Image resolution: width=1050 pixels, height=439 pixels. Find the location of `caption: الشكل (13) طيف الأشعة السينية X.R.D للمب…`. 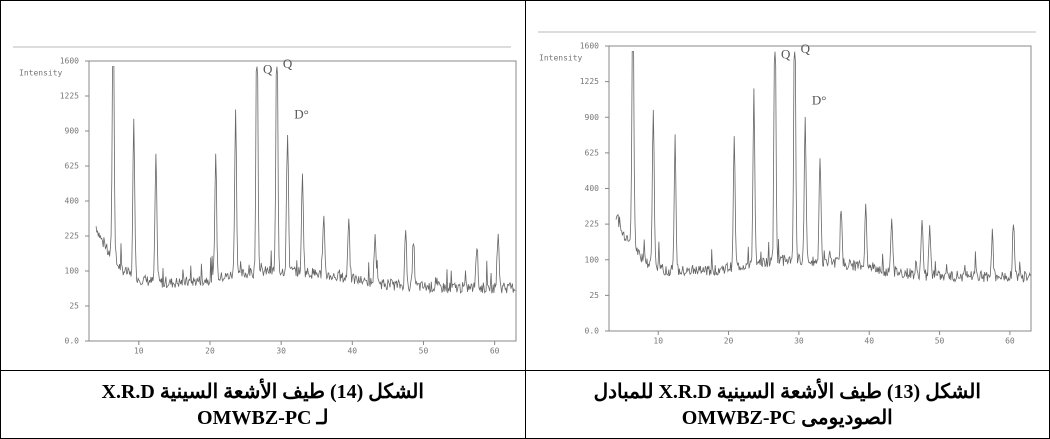

caption: الشكل (13) طيف الأشعة السينية X.R.D للمب… is located at coordinates (787, 404).